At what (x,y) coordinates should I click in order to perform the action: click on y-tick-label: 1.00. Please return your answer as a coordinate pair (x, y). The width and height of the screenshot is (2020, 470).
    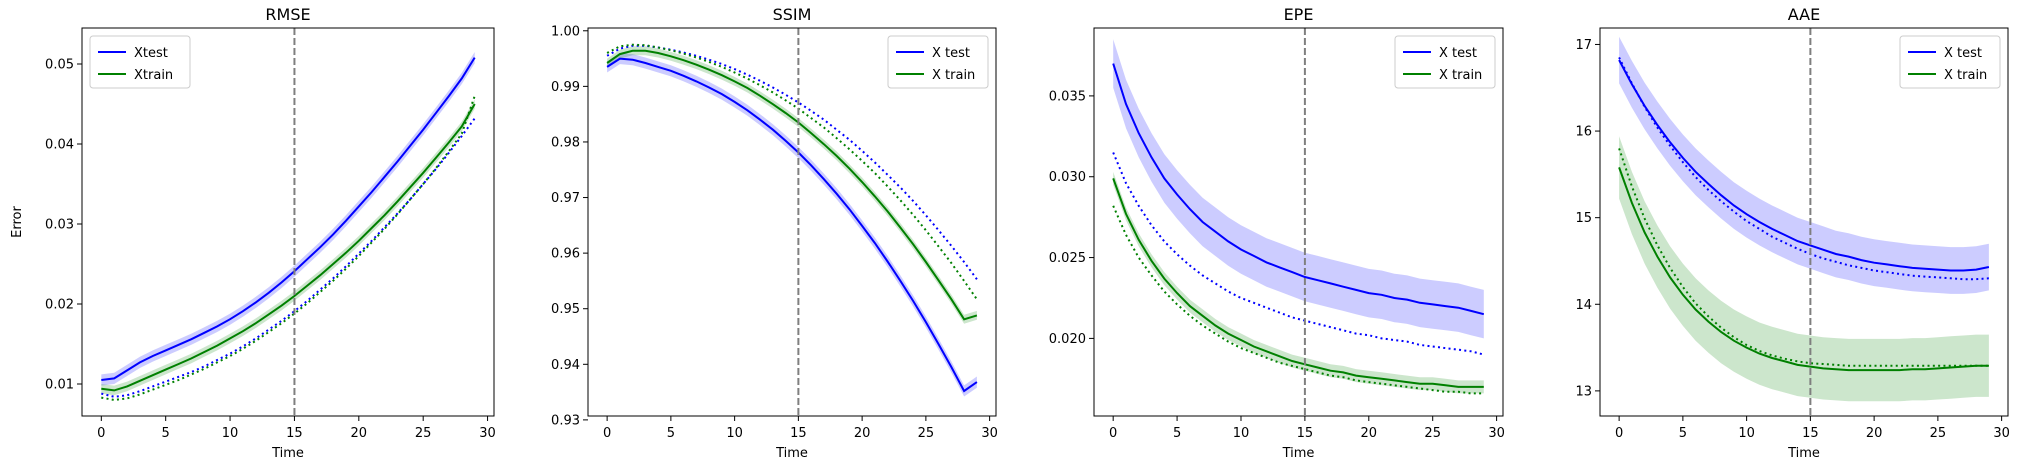
    Looking at the image, I should click on (565, 31).